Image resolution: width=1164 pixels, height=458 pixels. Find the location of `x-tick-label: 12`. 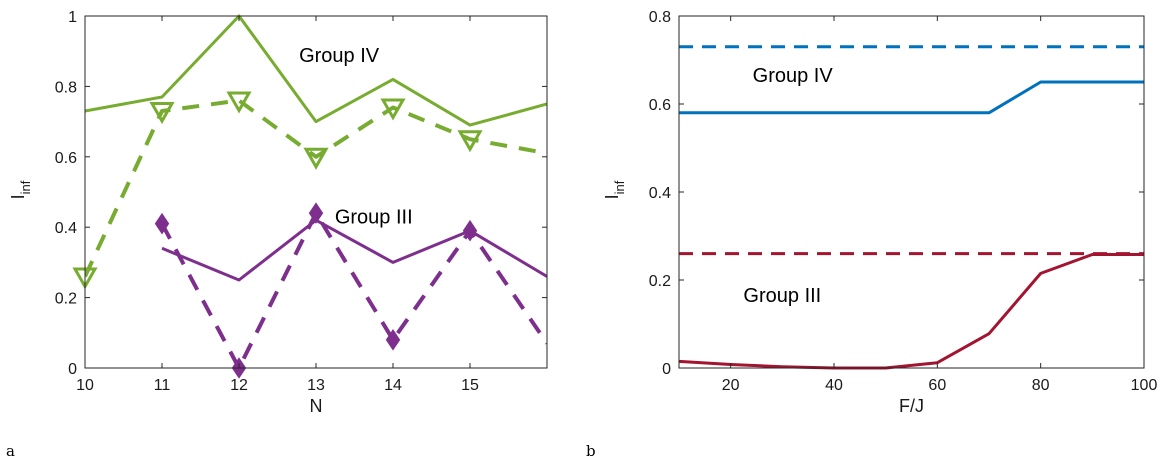

x-tick-label: 12 is located at coordinates (239, 385).